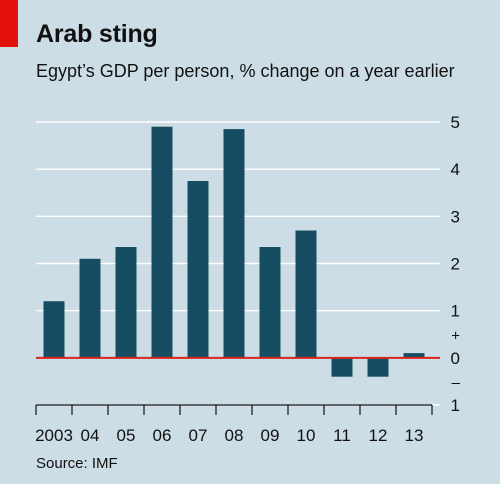 This screenshot has width=500, height=484. Describe the element at coordinates (54, 329) in the screenshot. I see `bar-2003` at that location.